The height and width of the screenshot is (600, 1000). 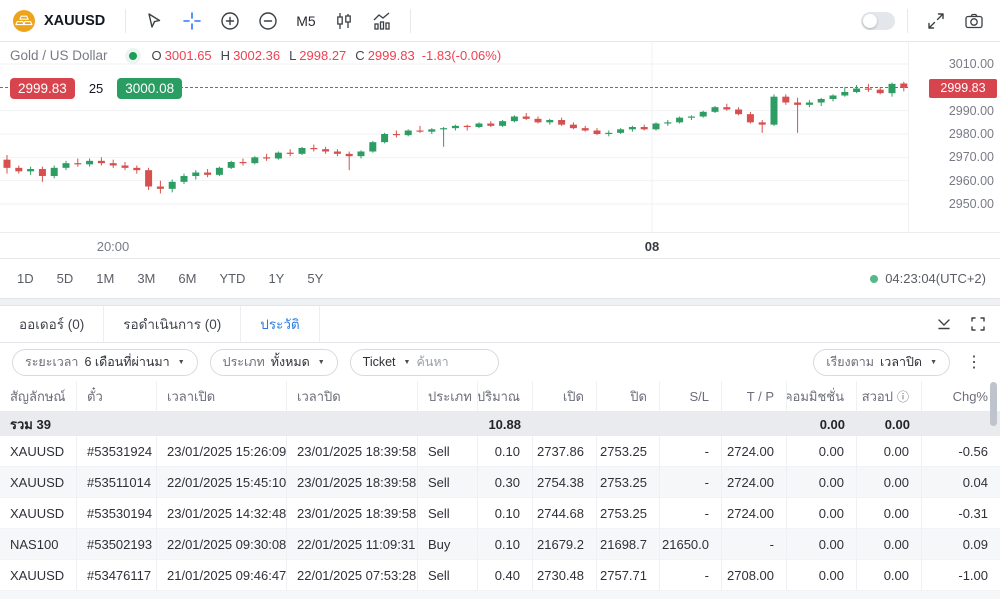 I want to click on cell: #53511014, so click(x=117, y=482).